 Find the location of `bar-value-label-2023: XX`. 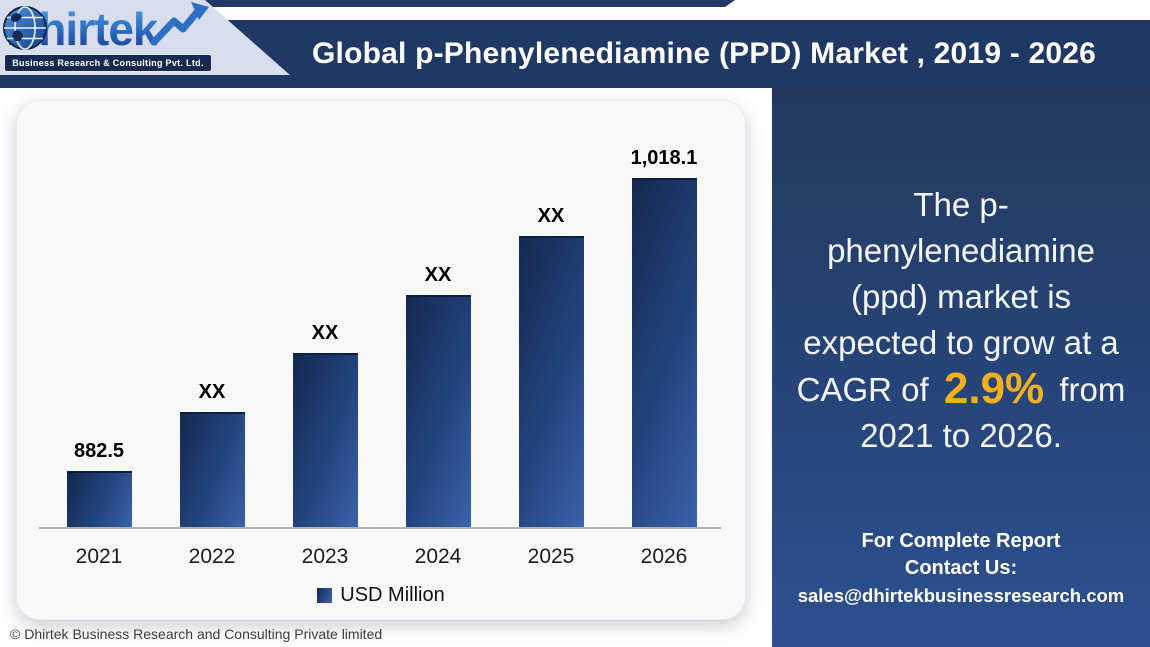

bar-value-label-2023: XX is located at coordinates (325, 333).